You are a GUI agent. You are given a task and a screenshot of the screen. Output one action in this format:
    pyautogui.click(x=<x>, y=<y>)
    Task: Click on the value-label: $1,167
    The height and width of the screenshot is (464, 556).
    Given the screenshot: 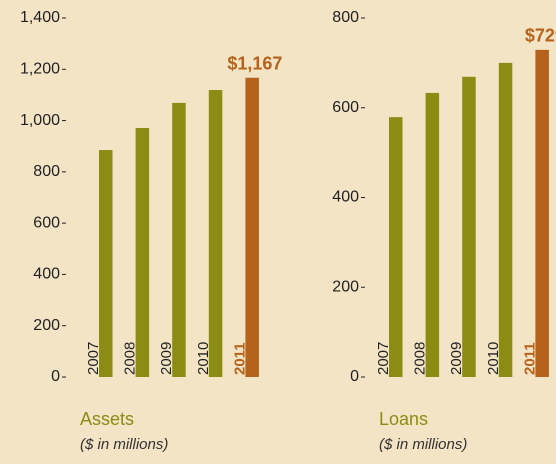 What is the action you would take?
    pyautogui.click(x=254, y=63)
    